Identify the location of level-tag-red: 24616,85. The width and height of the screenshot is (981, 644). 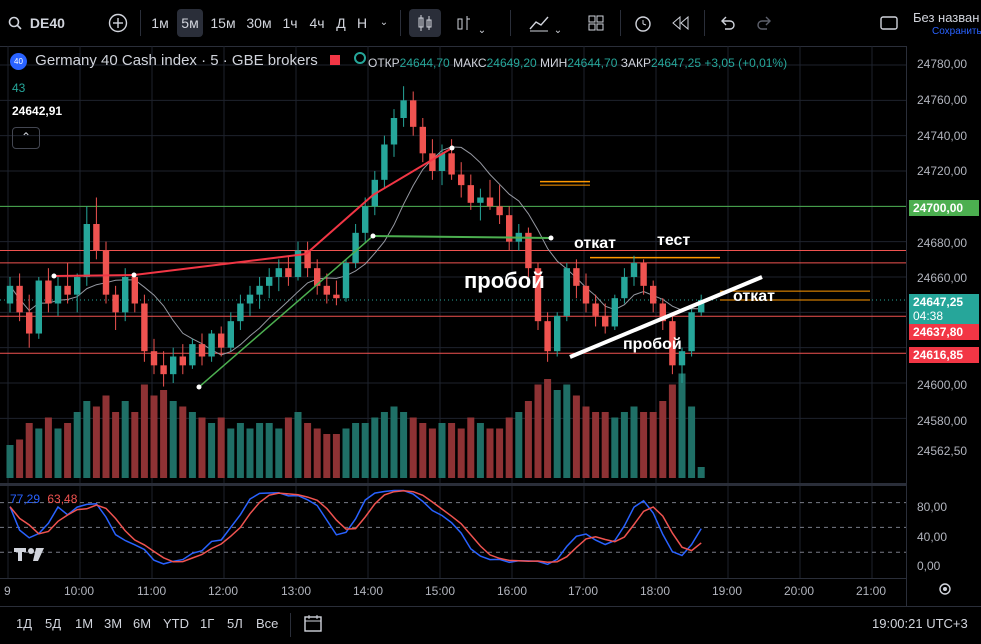
(944, 355).